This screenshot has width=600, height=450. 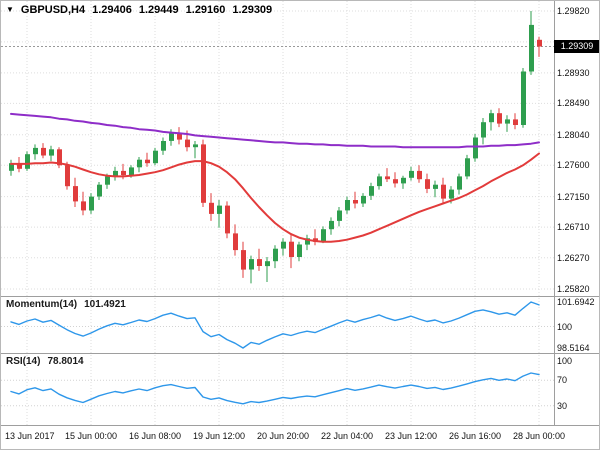 What do you see at coordinates (275, 325) in the screenshot?
I see `momentum-line` at bounding box center [275, 325].